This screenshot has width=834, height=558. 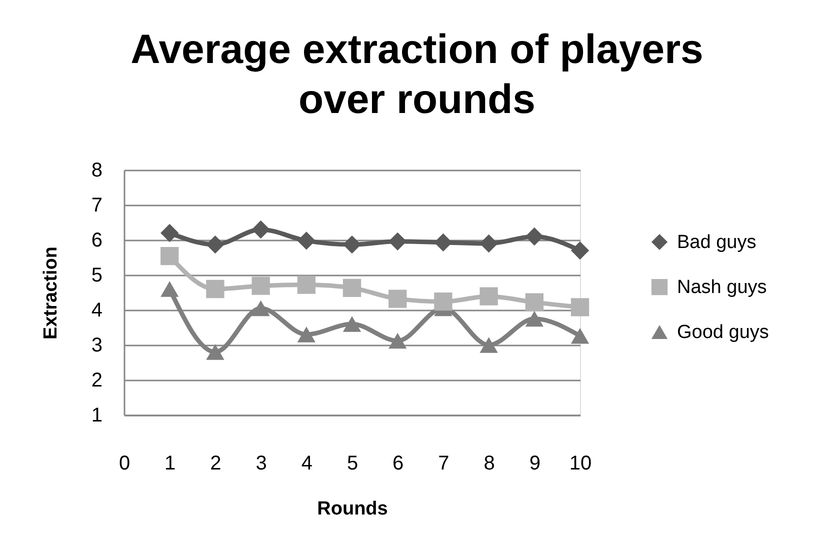 What do you see at coordinates (96, 241) in the screenshot?
I see `y-tick-label: 6` at bounding box center [96, 241].